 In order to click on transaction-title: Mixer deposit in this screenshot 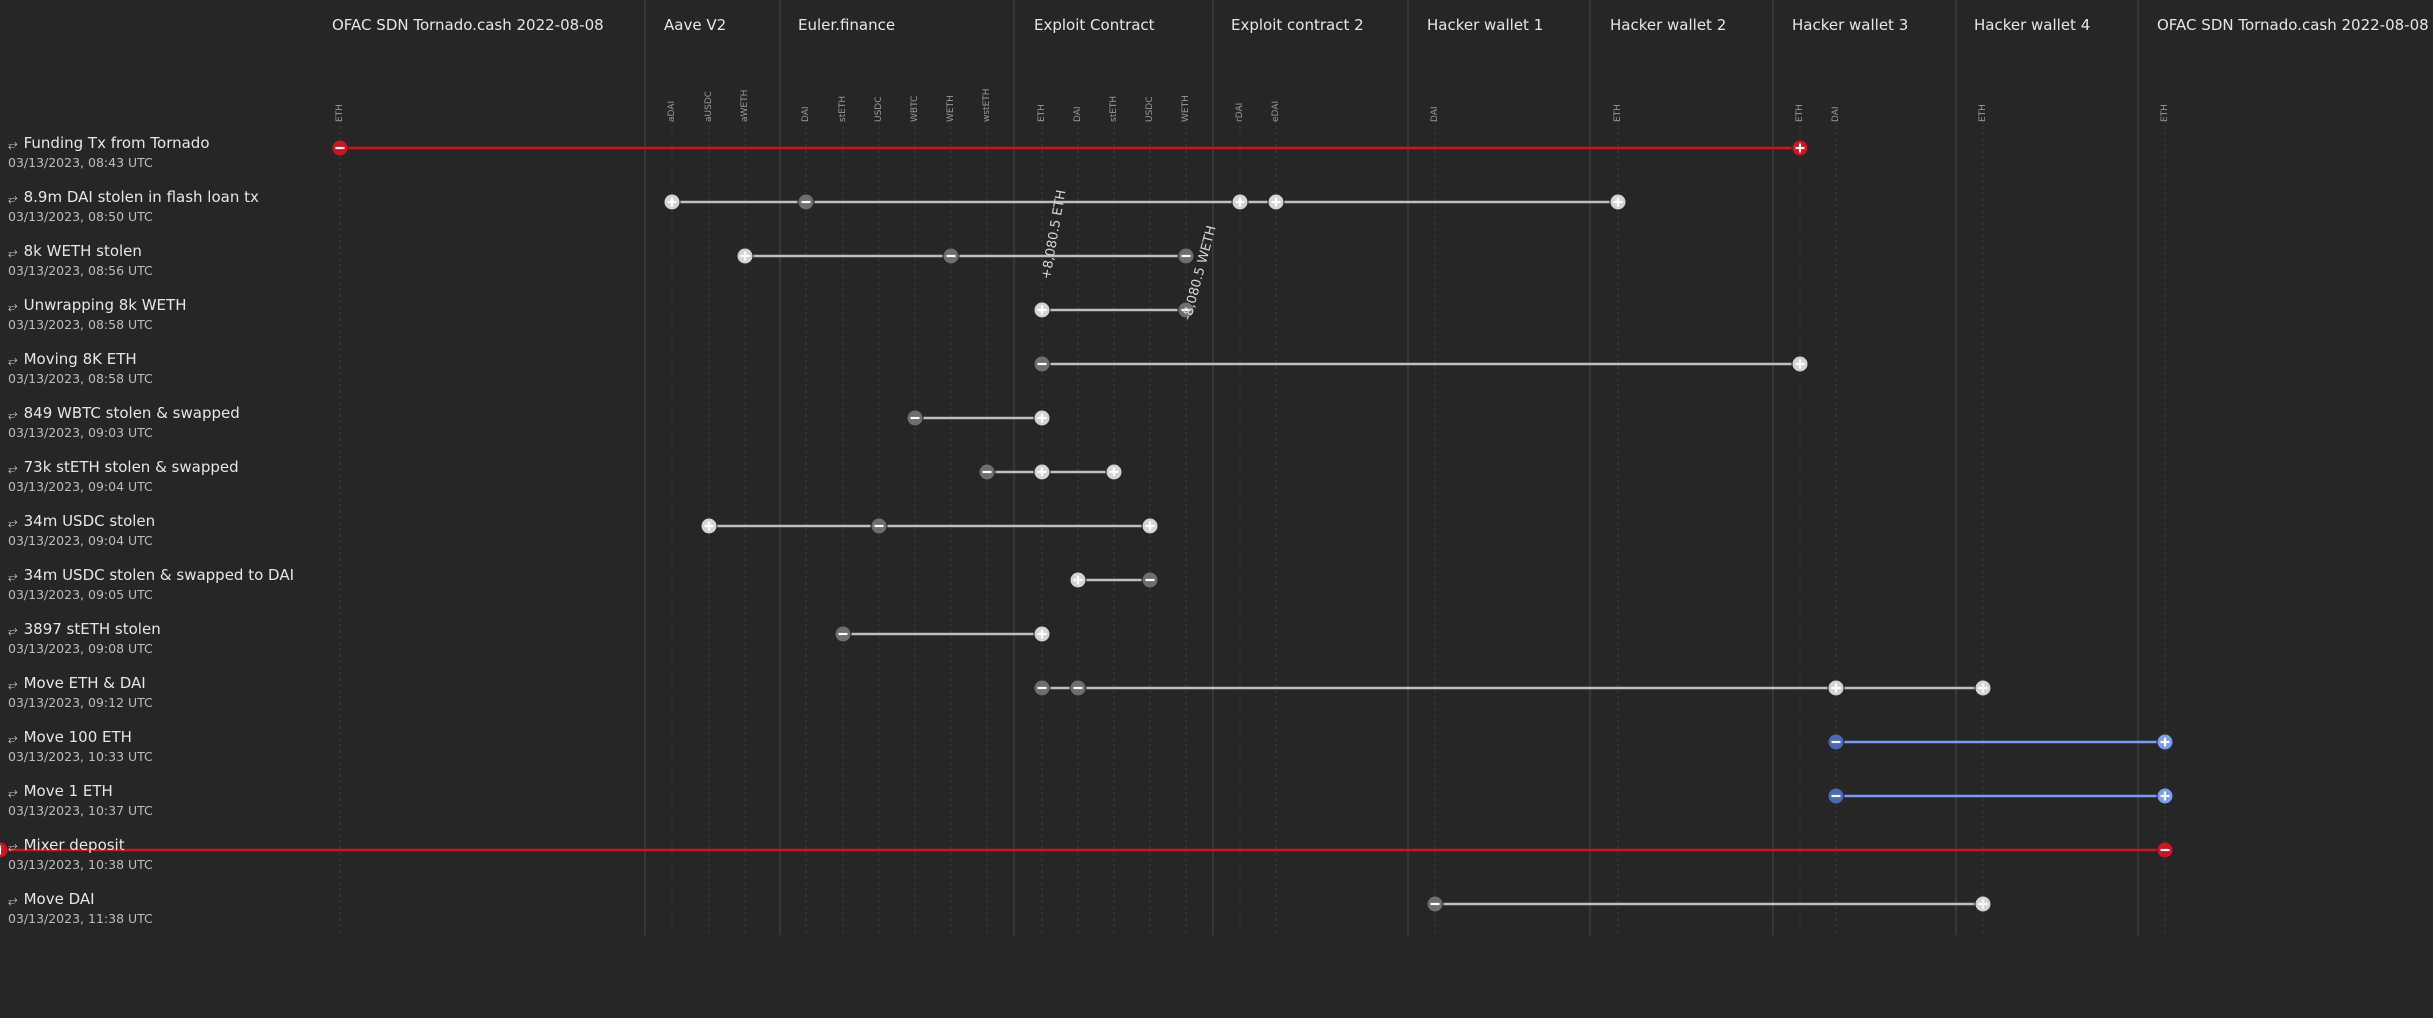, I will do `click(74, 845)`.